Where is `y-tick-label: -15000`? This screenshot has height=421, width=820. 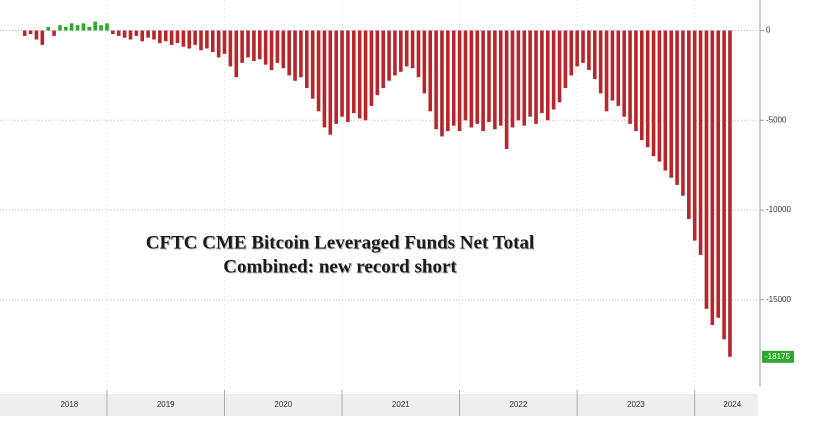
y-tick-label: -15000 is located at coordinates (778, 299).